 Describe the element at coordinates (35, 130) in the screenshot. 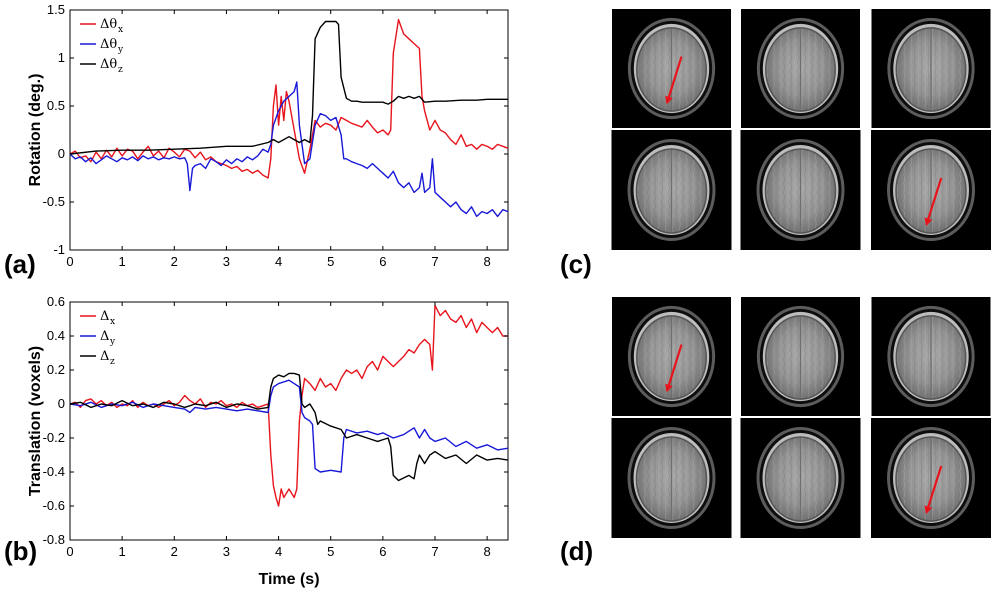

I see `y-axis-label: Rotation (deg.)` at that location.